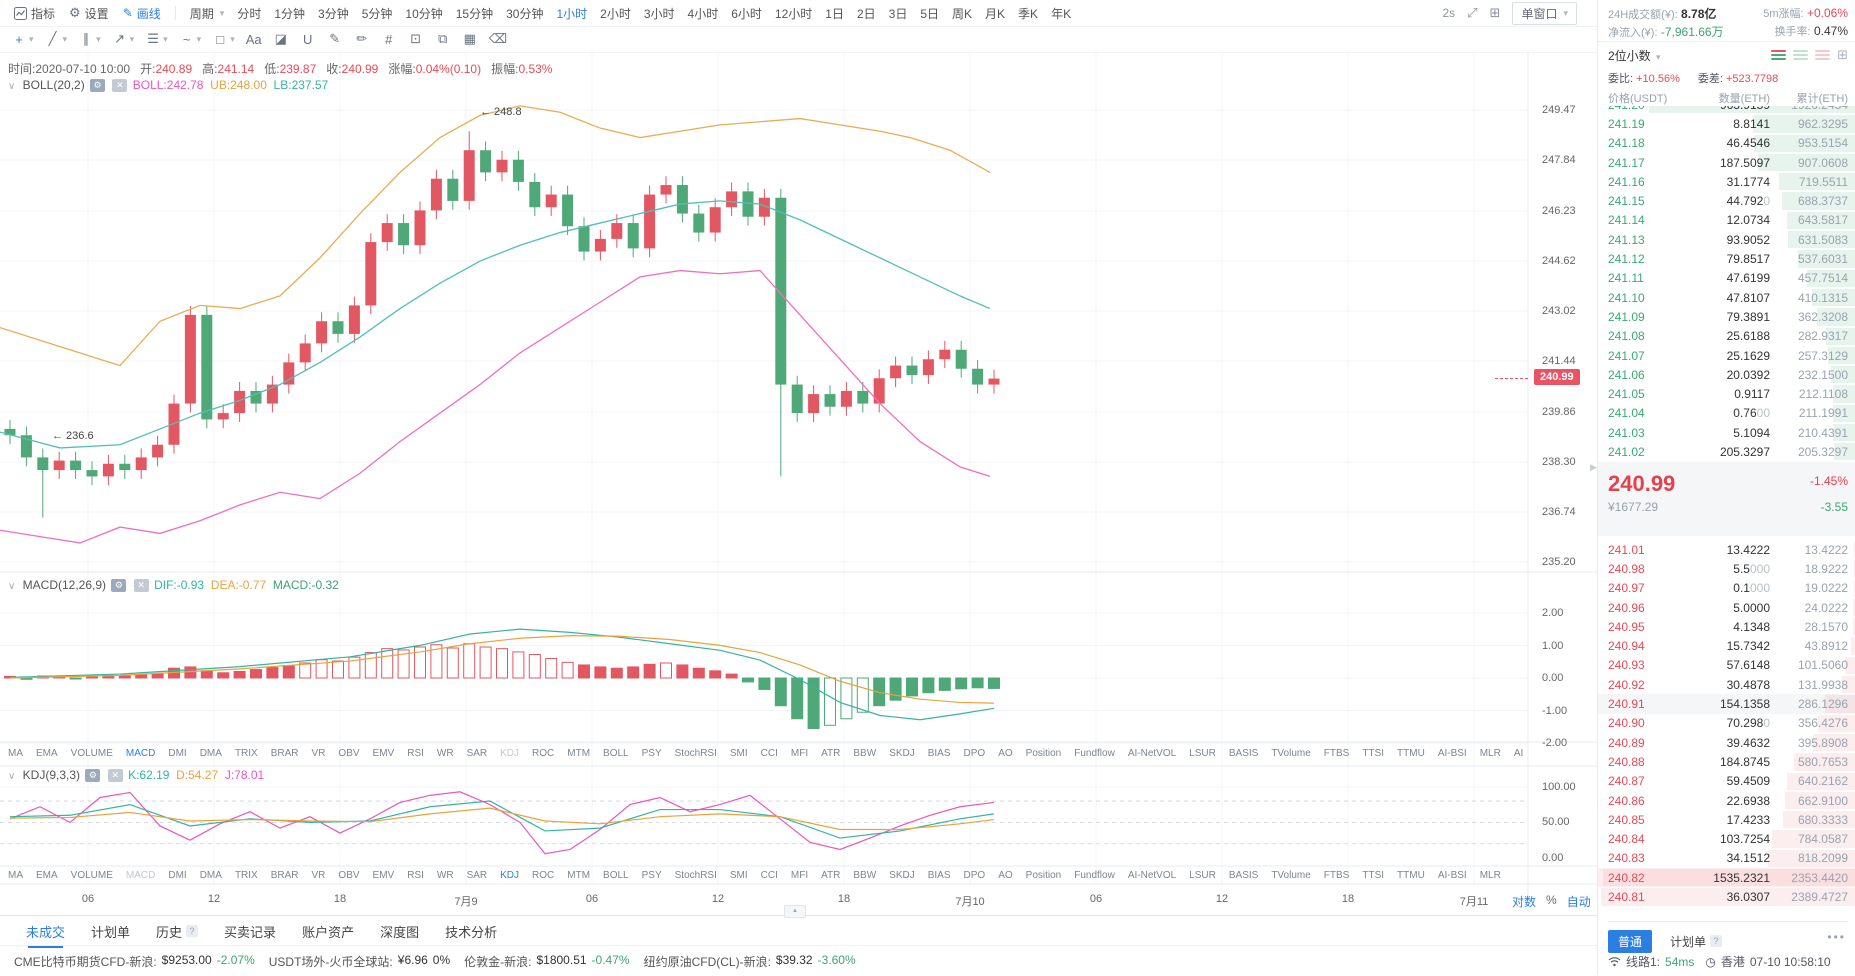 Image resolution: width=1855 pixels, height=976 pixels. What do you see at coordinates (834, 13) in the screenshot?
I see `timeframe-1日: 1日` at bounding box center [834, 13].